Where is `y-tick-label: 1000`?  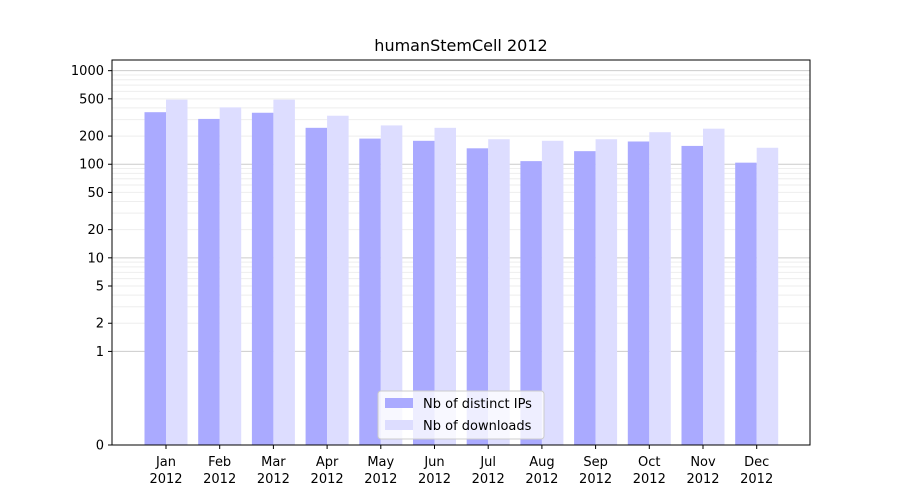 y-tick-label: 1000 is located at coordinates (87, 71).